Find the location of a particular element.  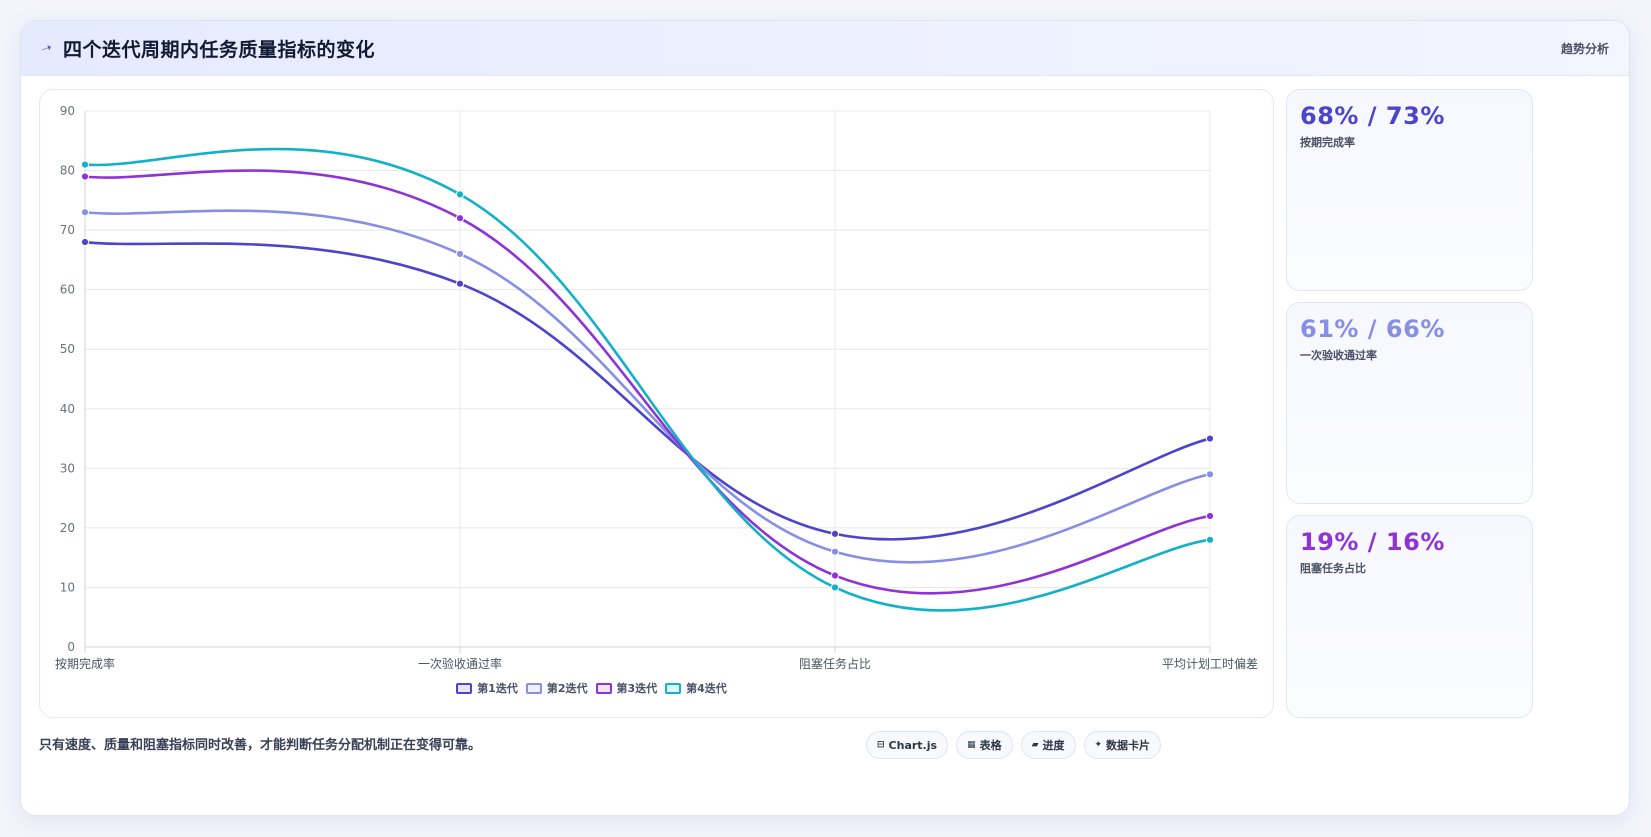

stat-label: 阻塞任务占比 is located at coordinates (1333, 568).